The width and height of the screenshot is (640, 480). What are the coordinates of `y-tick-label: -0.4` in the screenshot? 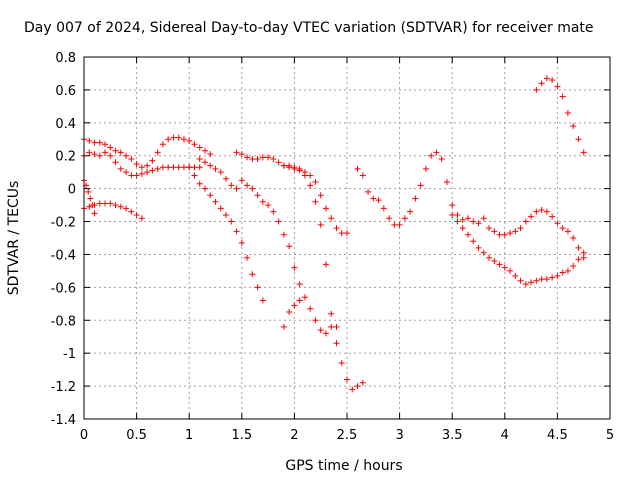 It's located at (63, 255).